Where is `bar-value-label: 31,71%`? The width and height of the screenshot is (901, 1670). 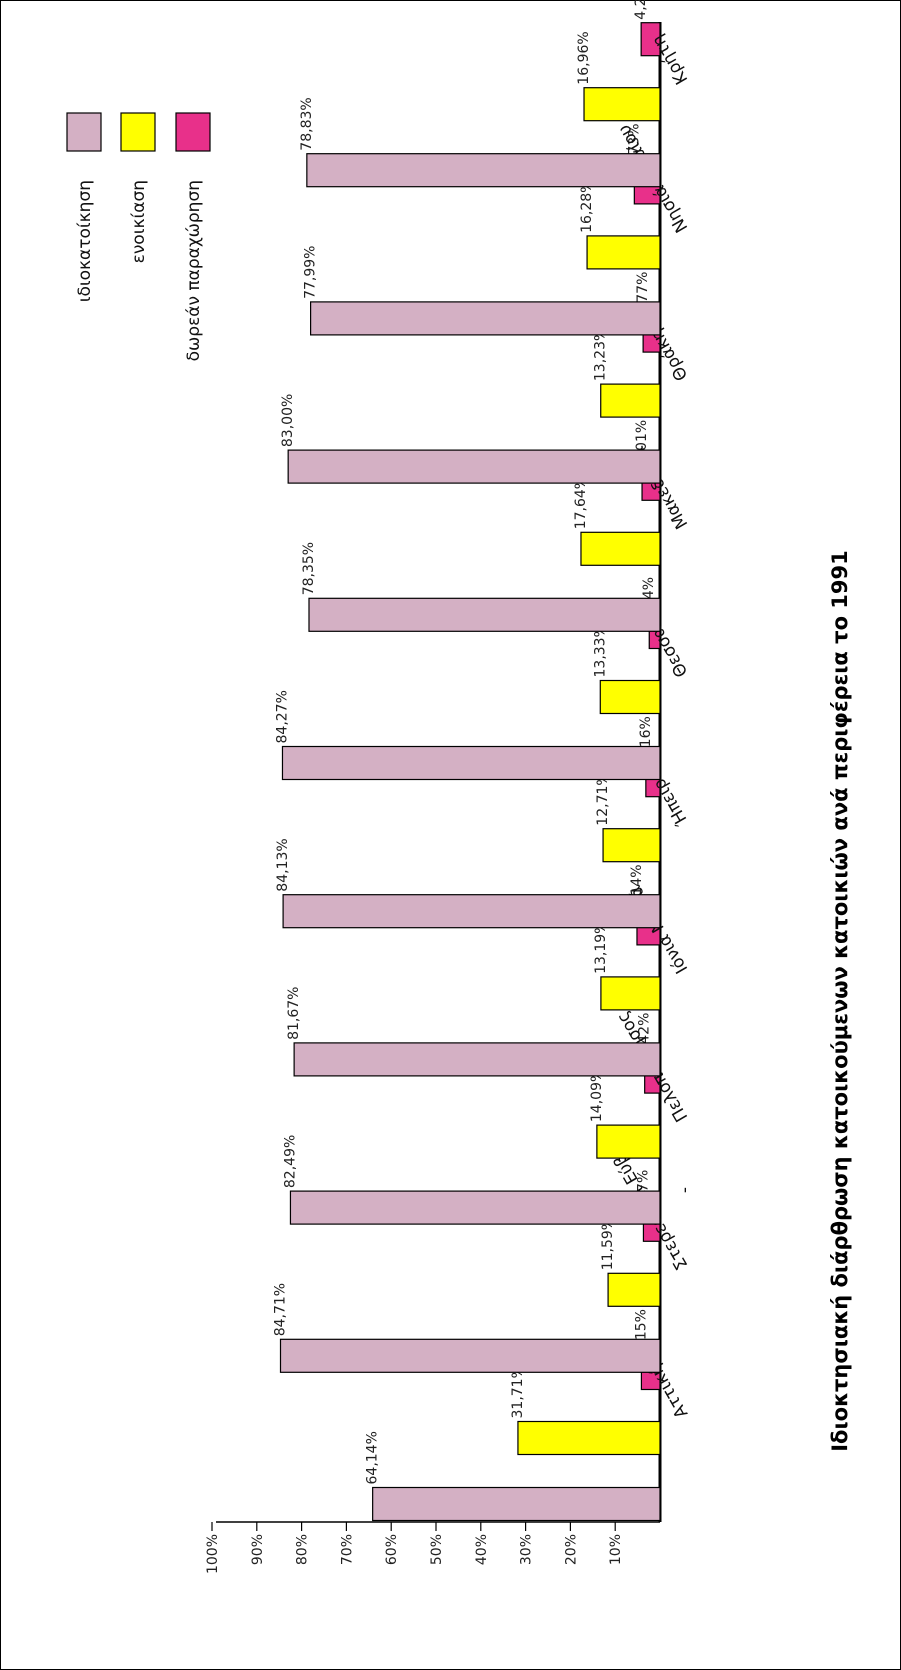 bar-value-label: 31,71% is located at coordinates (518, 1391).